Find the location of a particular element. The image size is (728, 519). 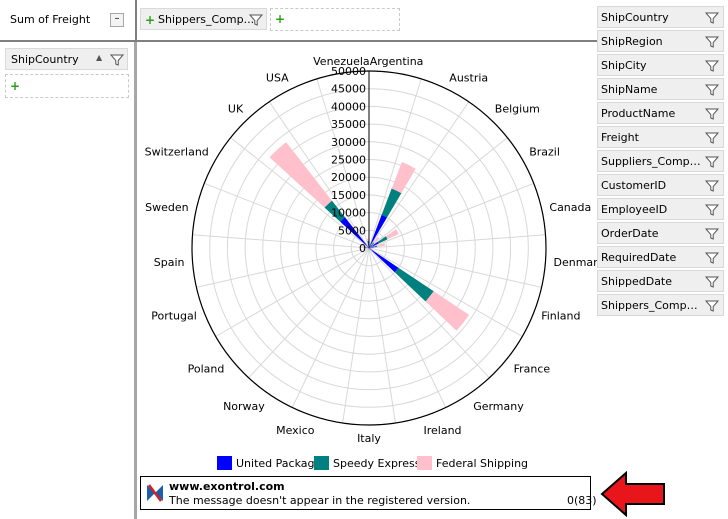

category-label: Finland is located at coordinates (560, 316).